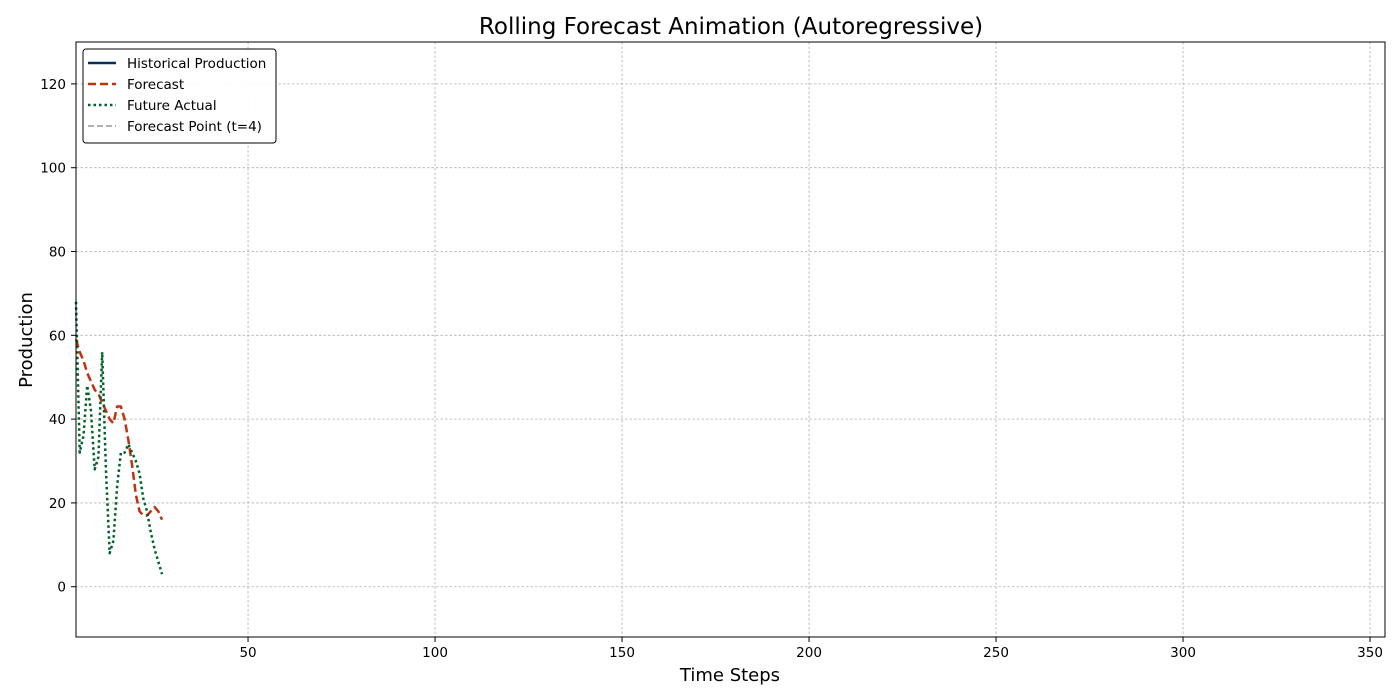  Describe the element at coordinates (194, 127) in the screenshot. I see `legend-label-forecast-point-t-4: Forecast Point (t=4)` at that location.